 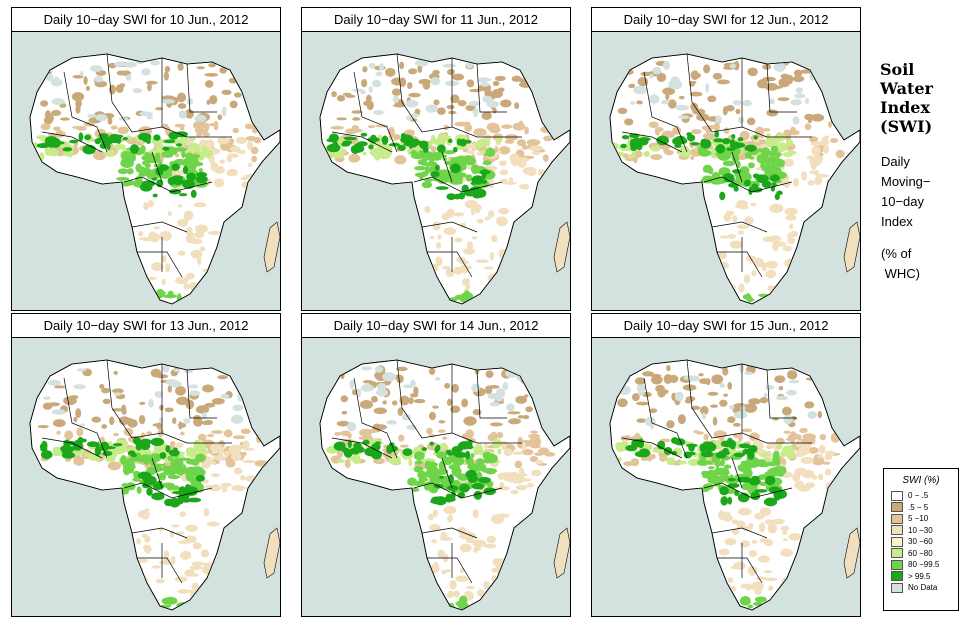 I want to click on description-line: Moving−, so click(x=906, y=181).